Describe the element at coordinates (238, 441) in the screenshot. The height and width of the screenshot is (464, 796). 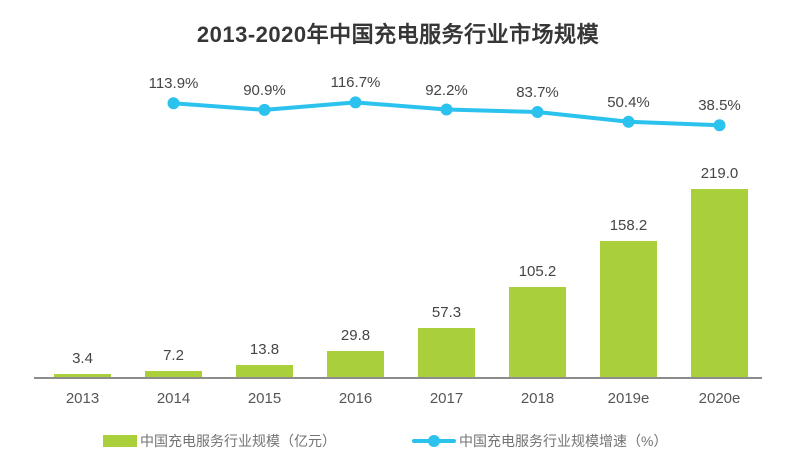
I see `bar-series-legend-label: 中国充电服务行业规模（亿元）` at that location.